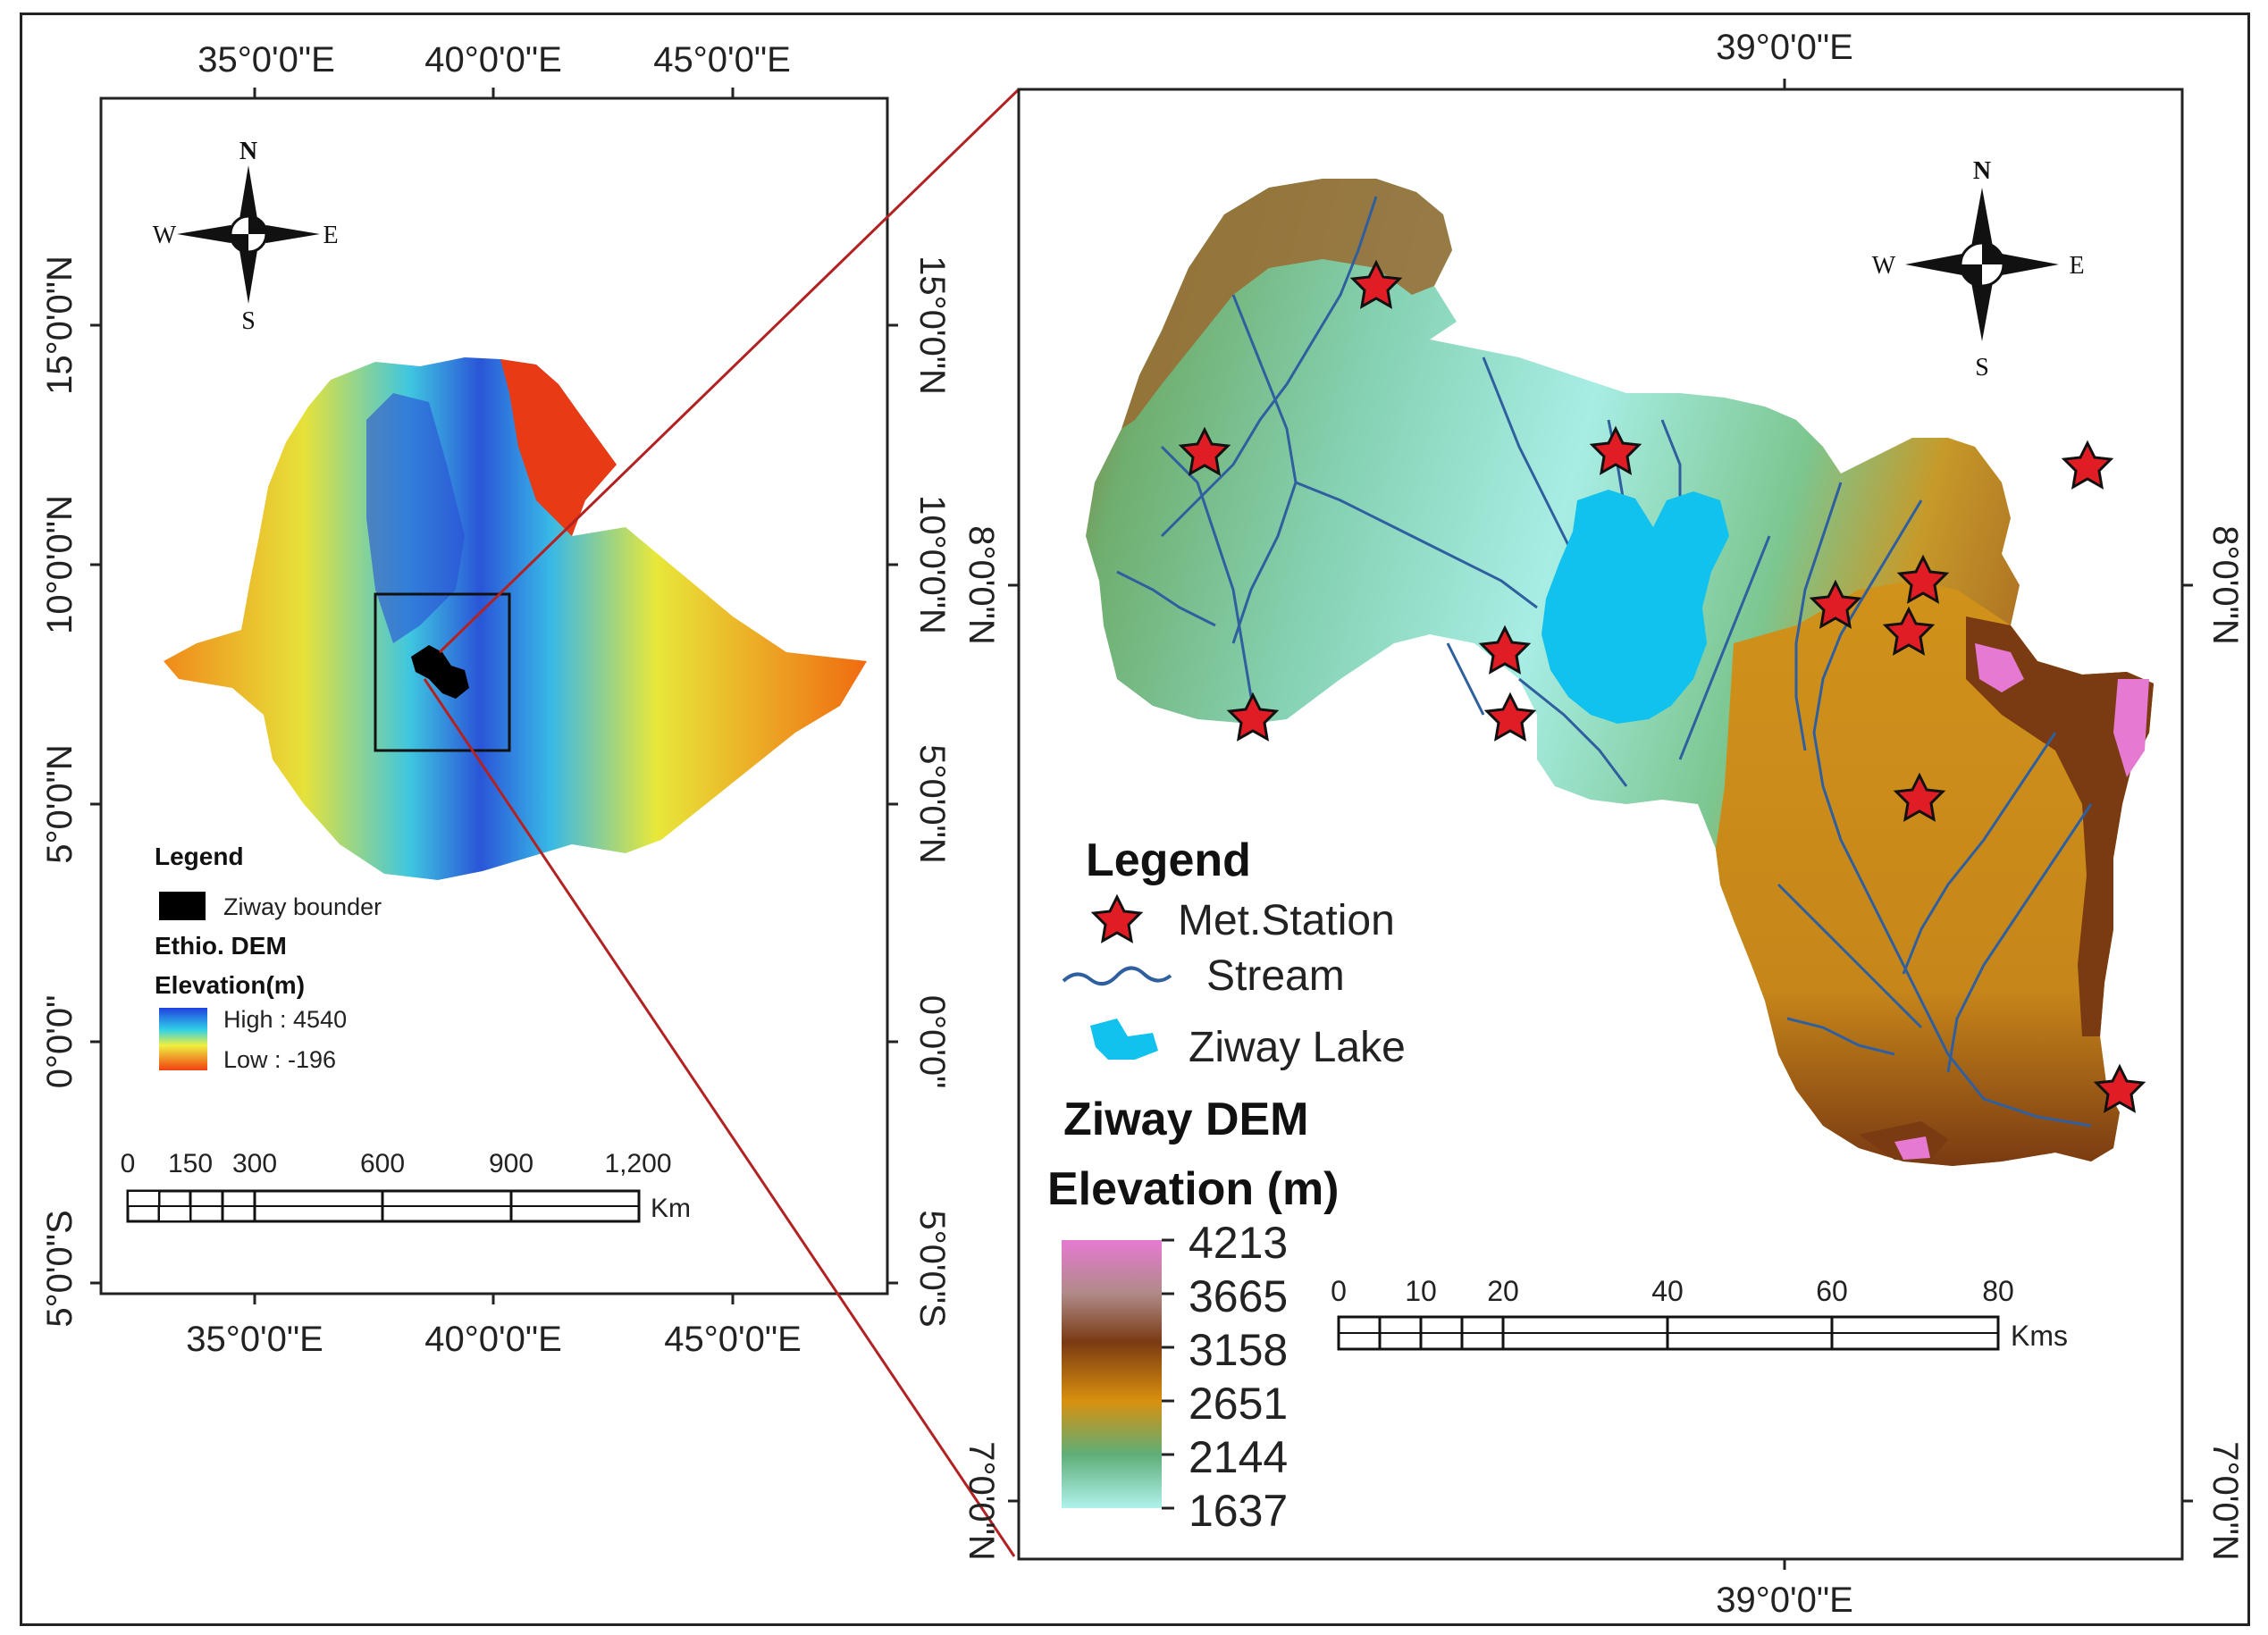 This screenshot has width=2268, height=1635. What do you see at coordinates (1978, 269) in the screenshot?
I see `north-arrow-right: N S W E` at bounding box center [1978, 269].